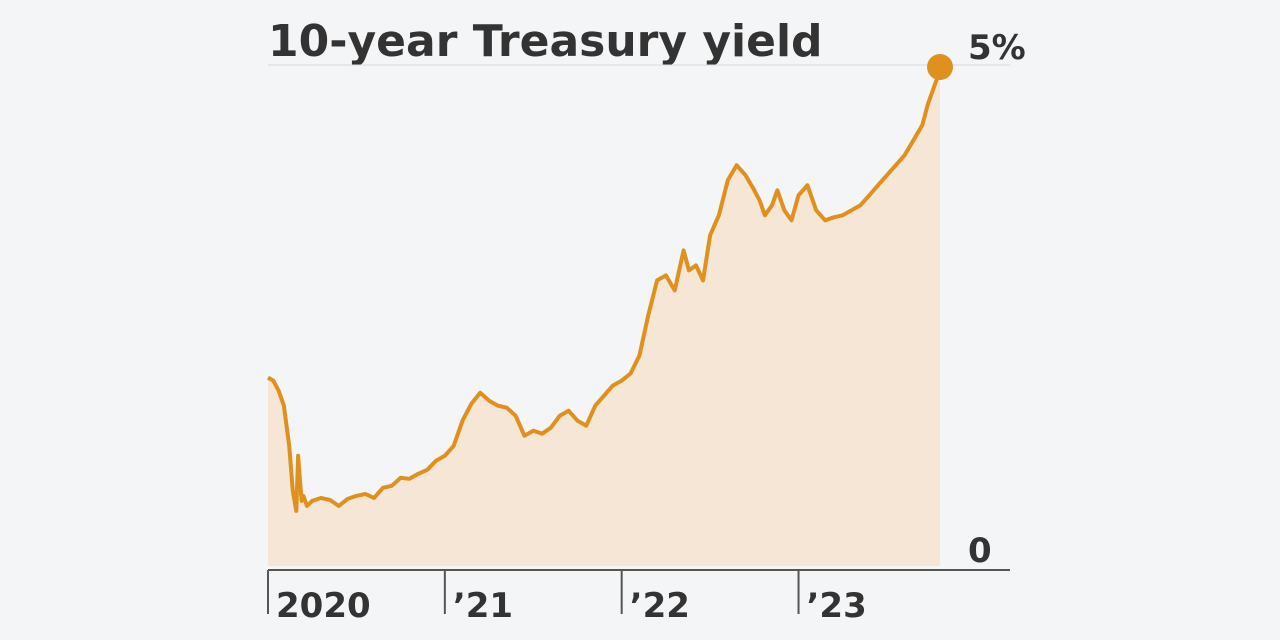  I want to click on x-tick-label: ’21, so click(483, 606).